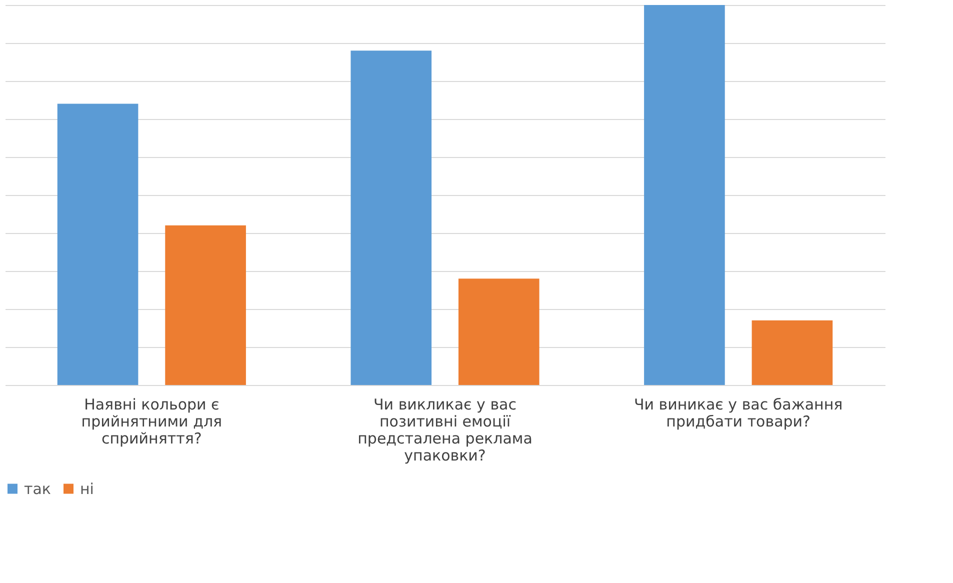 This screenshot has width=953, height=583. Describe the element at coordinates (87, 489) in the screenshot. I see `legend-label: ні` at that location.